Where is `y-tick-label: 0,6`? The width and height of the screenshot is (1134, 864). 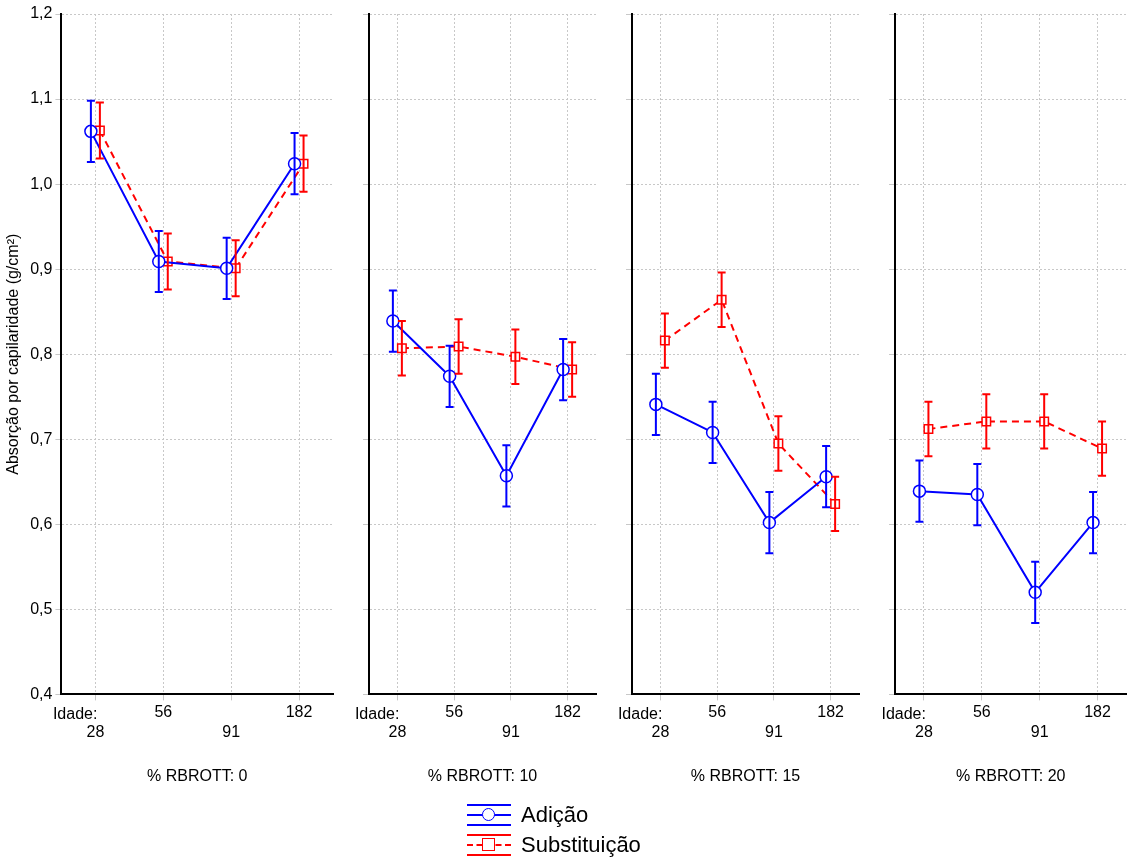 y-tick-label: 0,6 is located at coordinates (41, 523).